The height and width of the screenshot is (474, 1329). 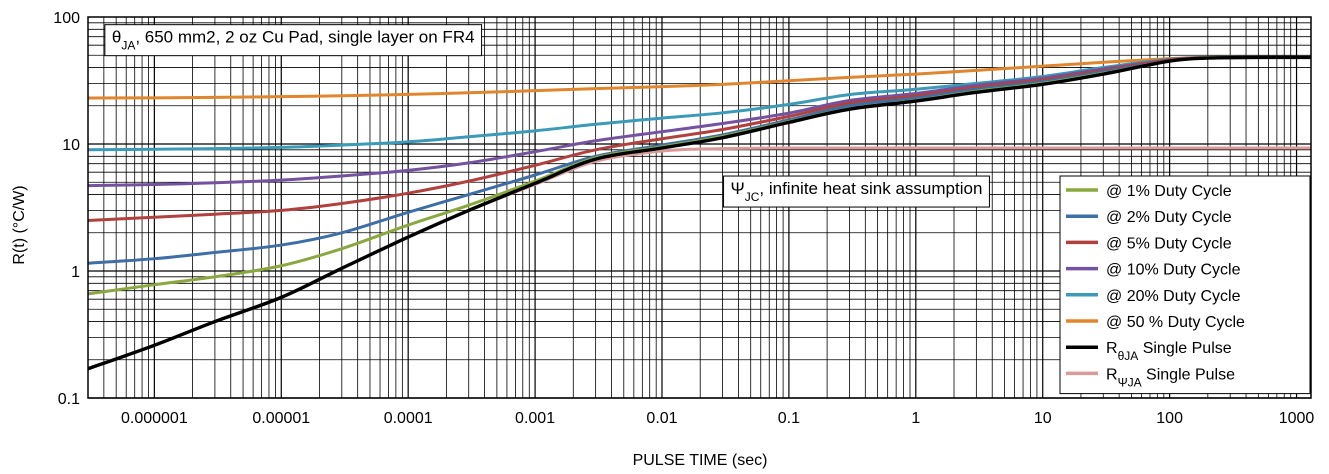 I want to click on legend-label: @ 5% Duty Cycle, so click(x=1169, y=243).